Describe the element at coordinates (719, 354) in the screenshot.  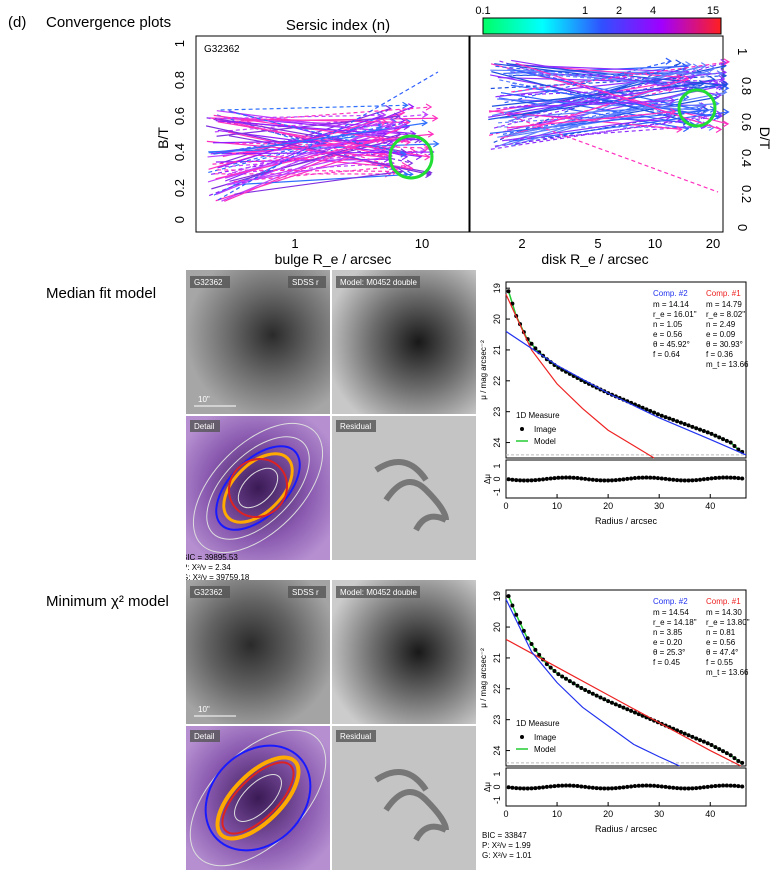
I see `comp1-param: f = 0.36` at that location.